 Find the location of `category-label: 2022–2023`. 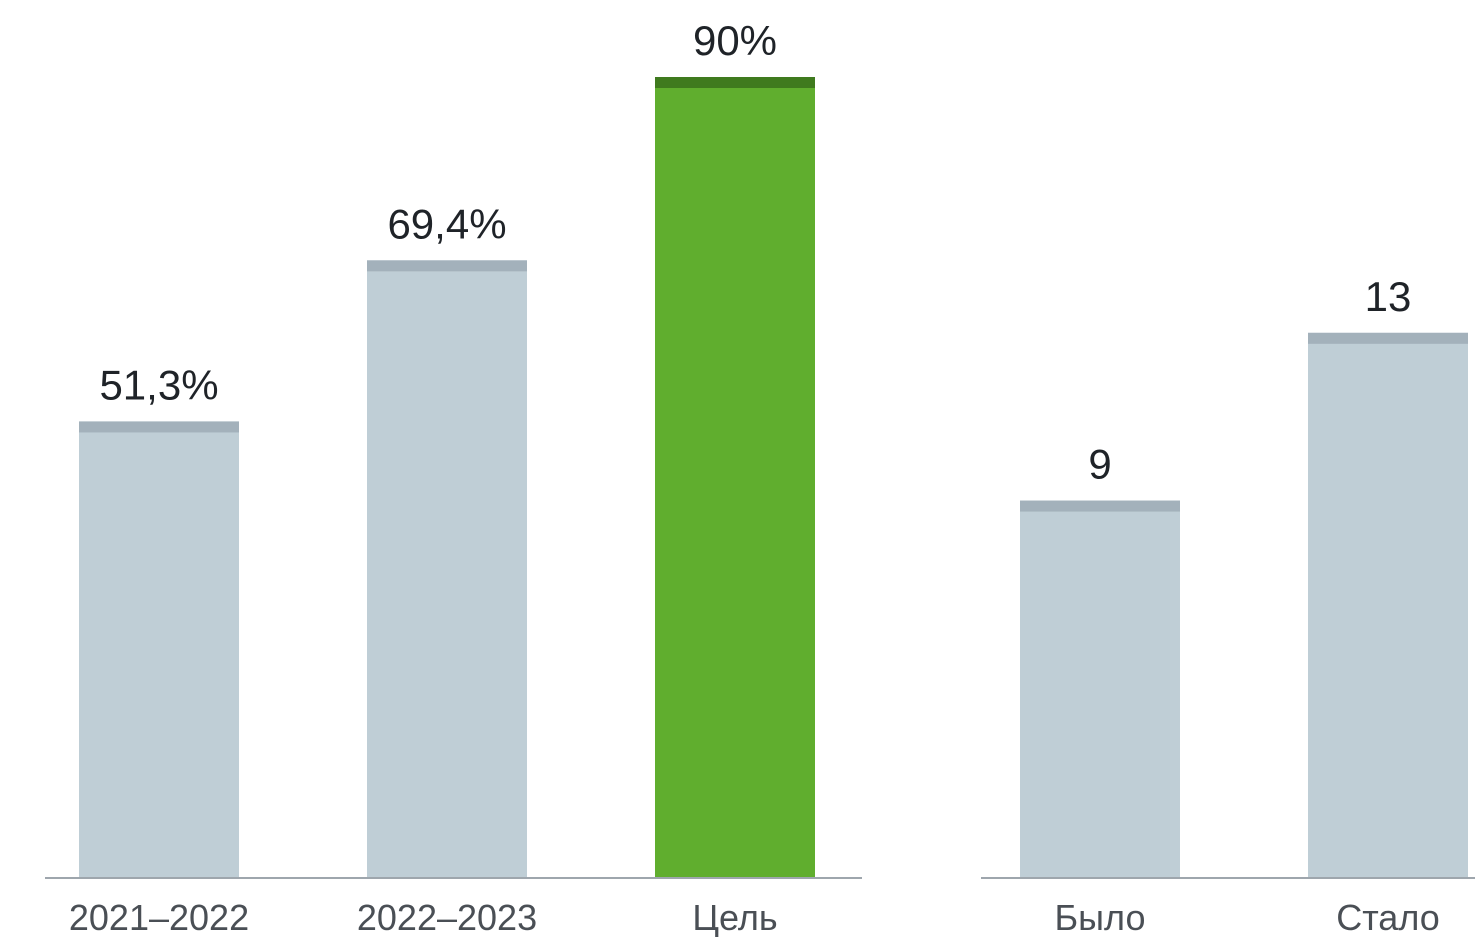

category-label: 2022–2023 is located at coordinates (447, 917).